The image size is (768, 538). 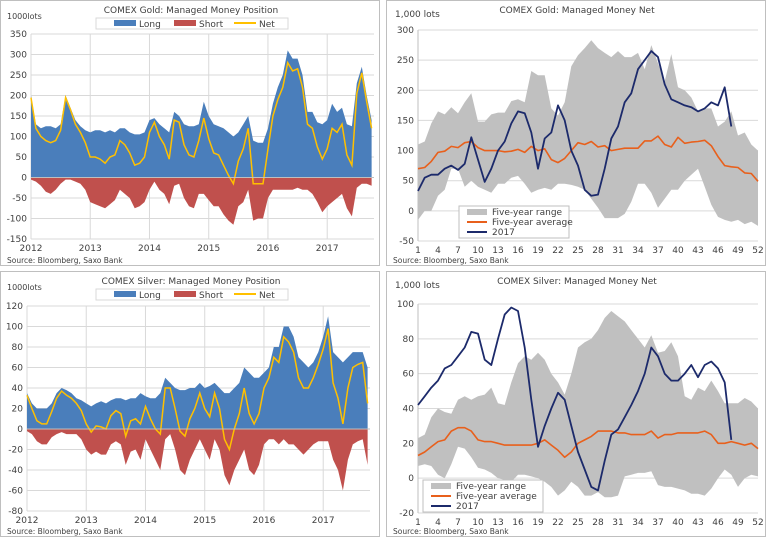 I want to click on x-tick-label: 19, so click(x=538, y=251).